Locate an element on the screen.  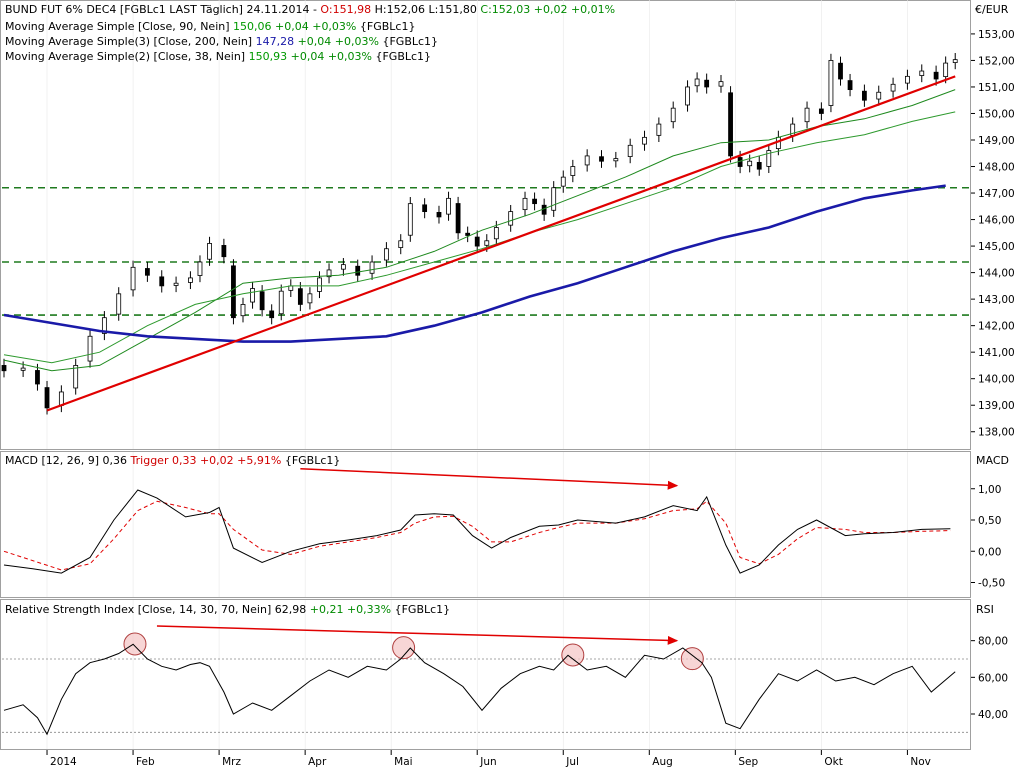
price-tick-label: 138,00 is located at coordinates (996, 433).